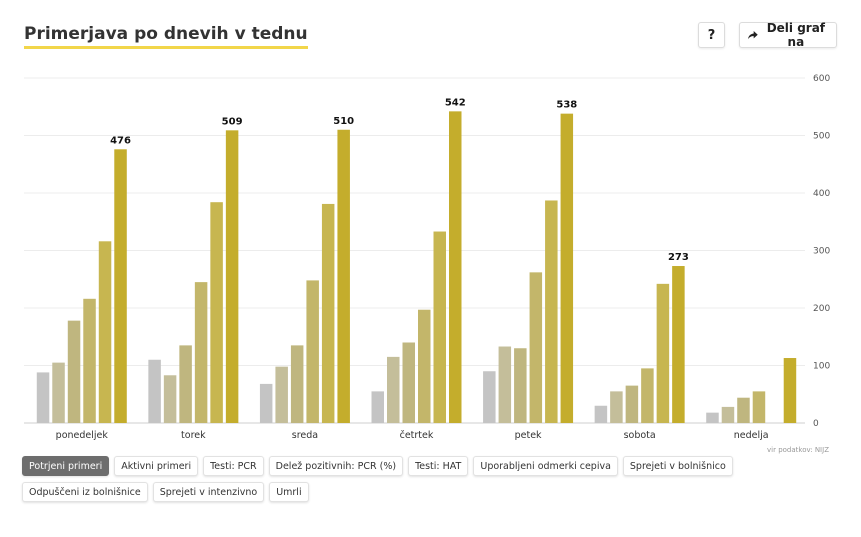 The height and width of the screenshot is (537, 861). Describe the element at coordinates (343, 121) in the screenshot. I see `value-label: 510` at that location.